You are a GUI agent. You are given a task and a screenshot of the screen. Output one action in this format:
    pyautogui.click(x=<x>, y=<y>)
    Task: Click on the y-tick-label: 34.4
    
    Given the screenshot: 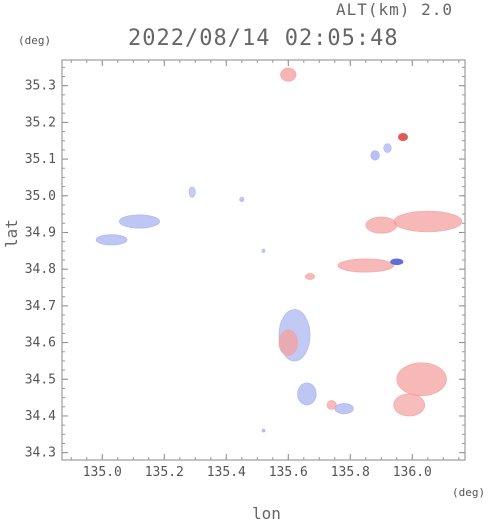 What is the action you would take?
    pyautogui.click(x=40, y=416)
    